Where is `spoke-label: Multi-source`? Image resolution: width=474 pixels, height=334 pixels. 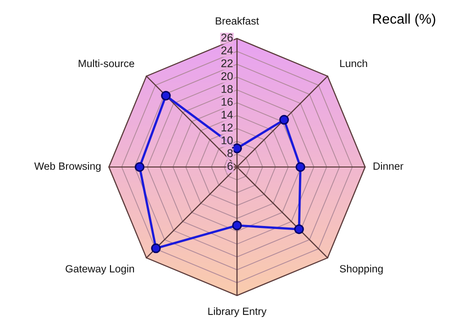
spoke-label: Multi-source is located at coordinates (106, 64).